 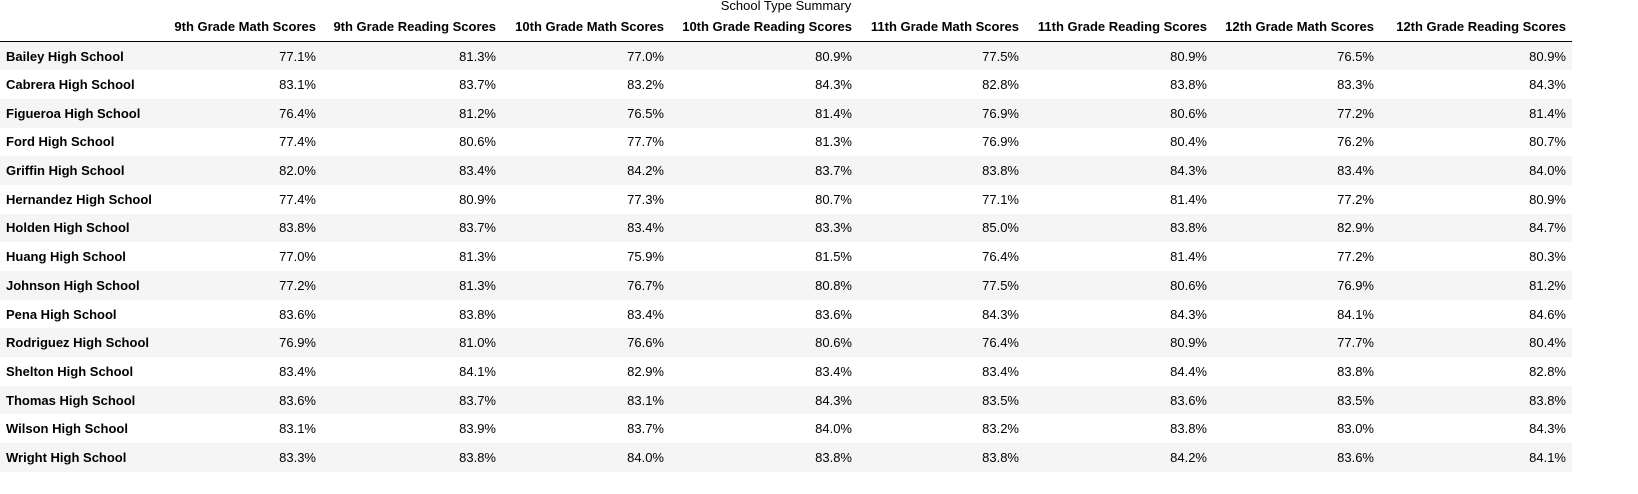 What do you see at coordinates (65, 171) in the screenshot?
I see `row-label-school: Griffin High School` at bounding box center [65, 171].